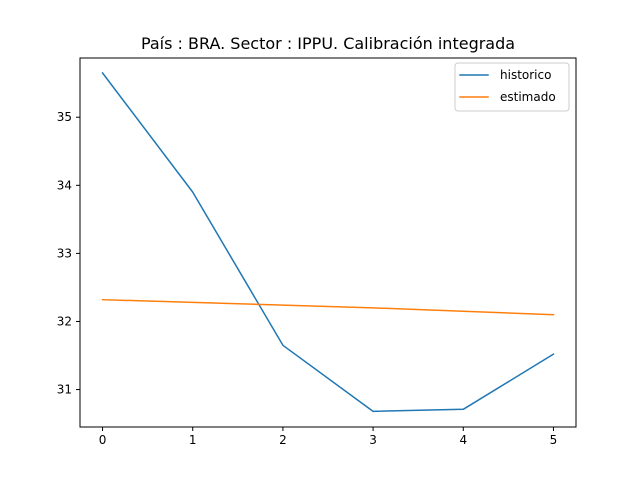 The height and width of the screenshot is (484, 640). I want to click on x-tick-label: 5, so click(554, 440).